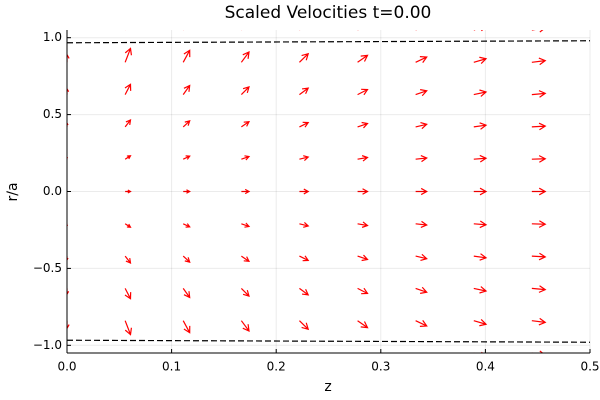  Describe the element at coordinates (52, 37) in the screenshot. I see `y-tick-label: 1.0` at that location.